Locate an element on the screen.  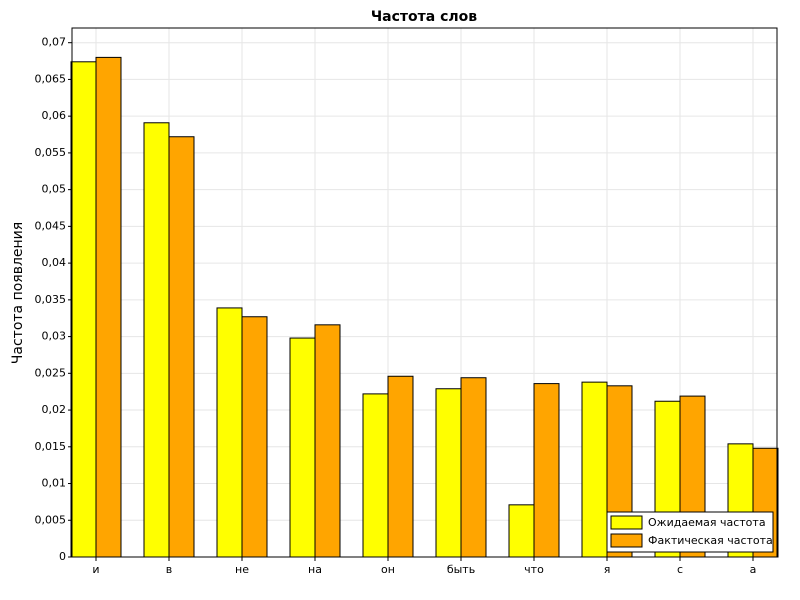
y-tick-label: 0,07 is located at coordinates (54, 42).